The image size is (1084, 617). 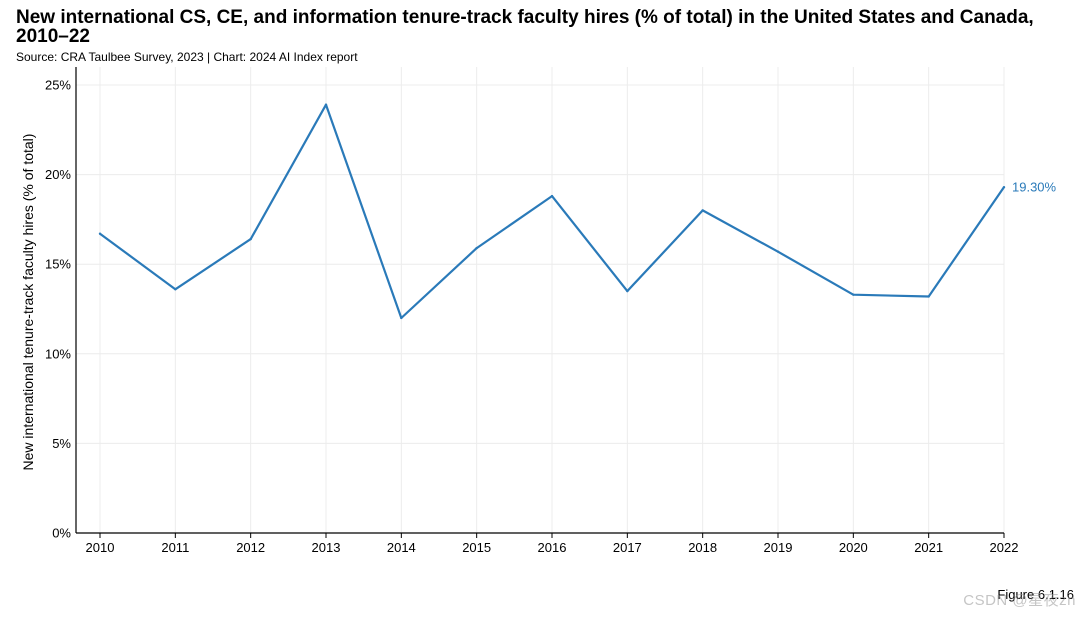 What do you see at coordinates (61, 304) in the screenshot?
I see `y-axis: 0% 5% 10% 15% 20% 25%` at bounding box center [61, 304].